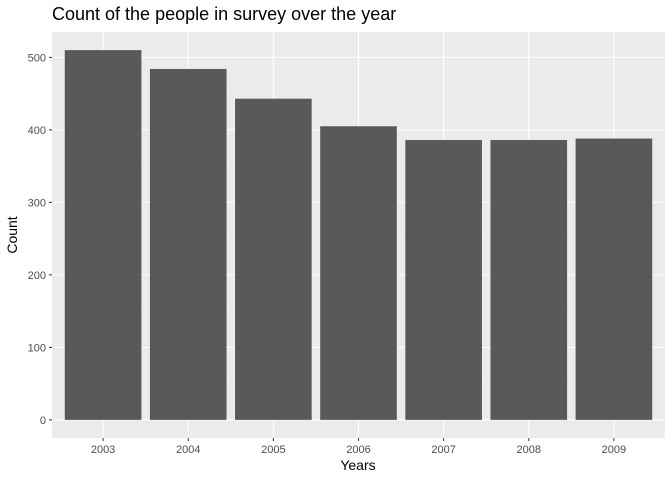 This screenshot has width=672, height=480. Describe the element at coordinates (37, 276) in the screenshot. I see `y-tick-label: 200` at that location.